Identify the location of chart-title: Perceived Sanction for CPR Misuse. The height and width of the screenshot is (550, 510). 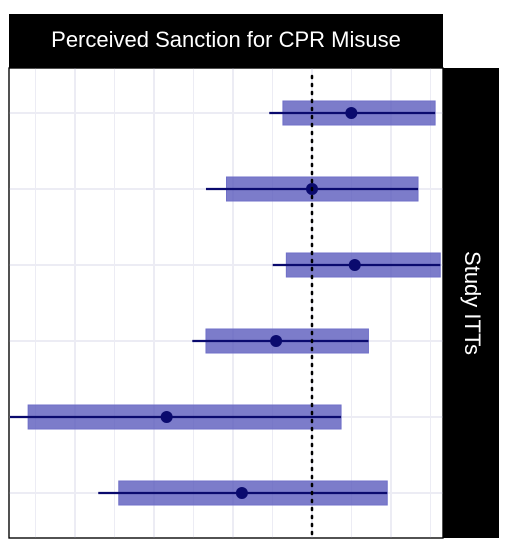
(226, 39).